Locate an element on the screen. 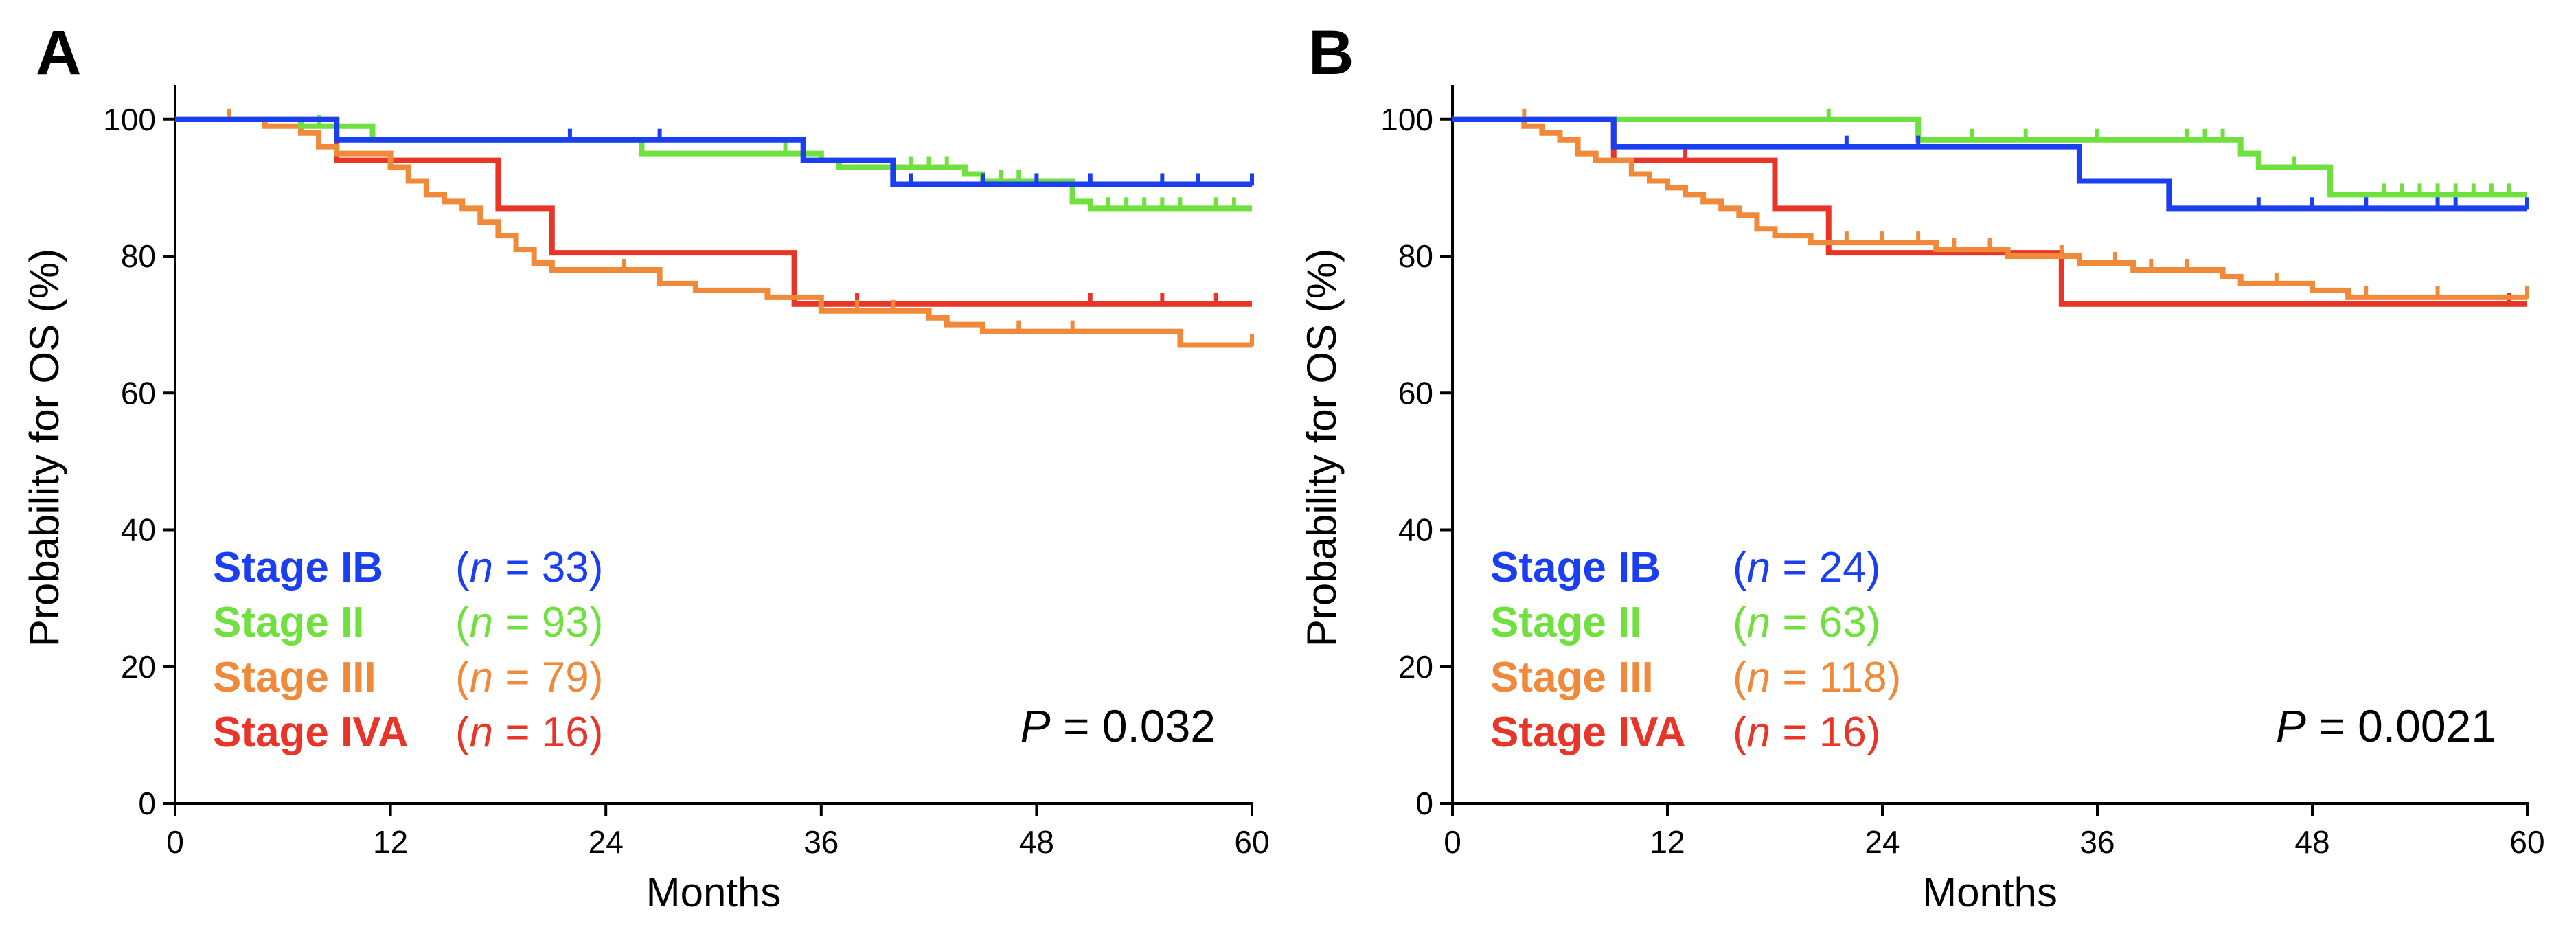 The image size is (2576, 947). legend-n: (n = 33) is located at coordinates (529, 567).